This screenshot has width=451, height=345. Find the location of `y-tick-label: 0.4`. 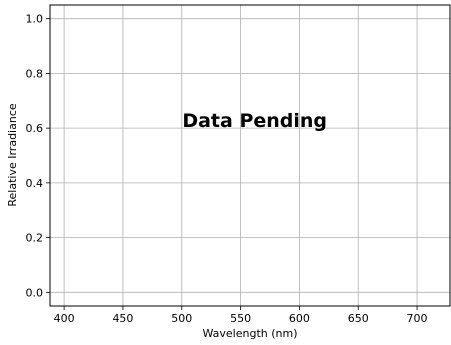

y-tick-label: 0.4 is located at coordinates (35, 183).